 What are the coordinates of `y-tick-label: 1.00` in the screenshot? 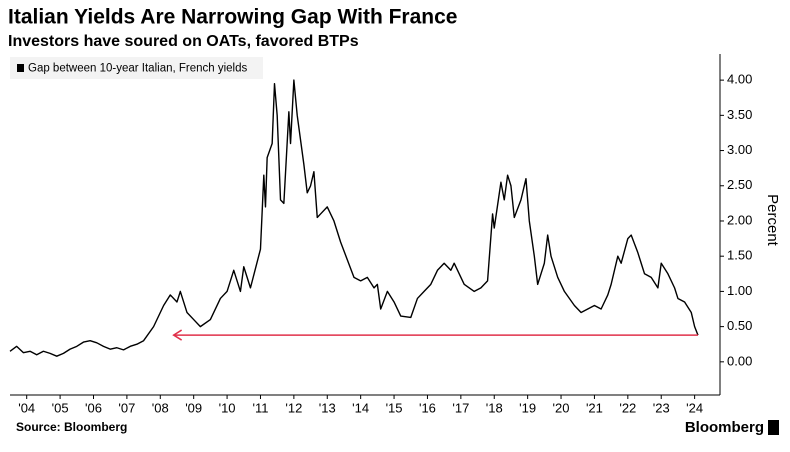 It's located at (739, 290).